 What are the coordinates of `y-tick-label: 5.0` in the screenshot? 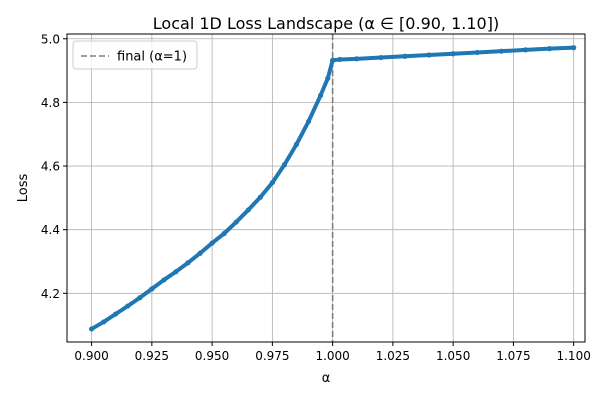 It's located at (50, 39).